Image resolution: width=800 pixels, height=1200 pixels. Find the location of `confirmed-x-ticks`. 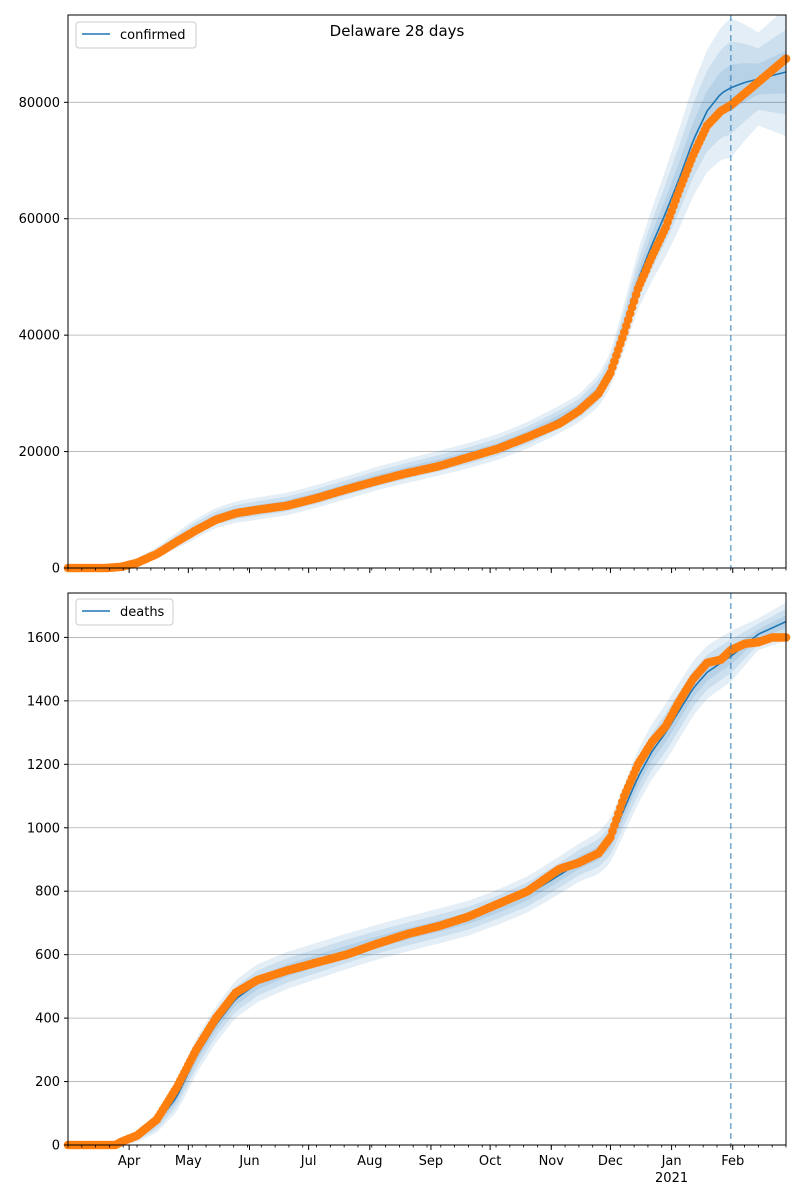

confirmed-x-ticks is located at coordinates (427, 570).